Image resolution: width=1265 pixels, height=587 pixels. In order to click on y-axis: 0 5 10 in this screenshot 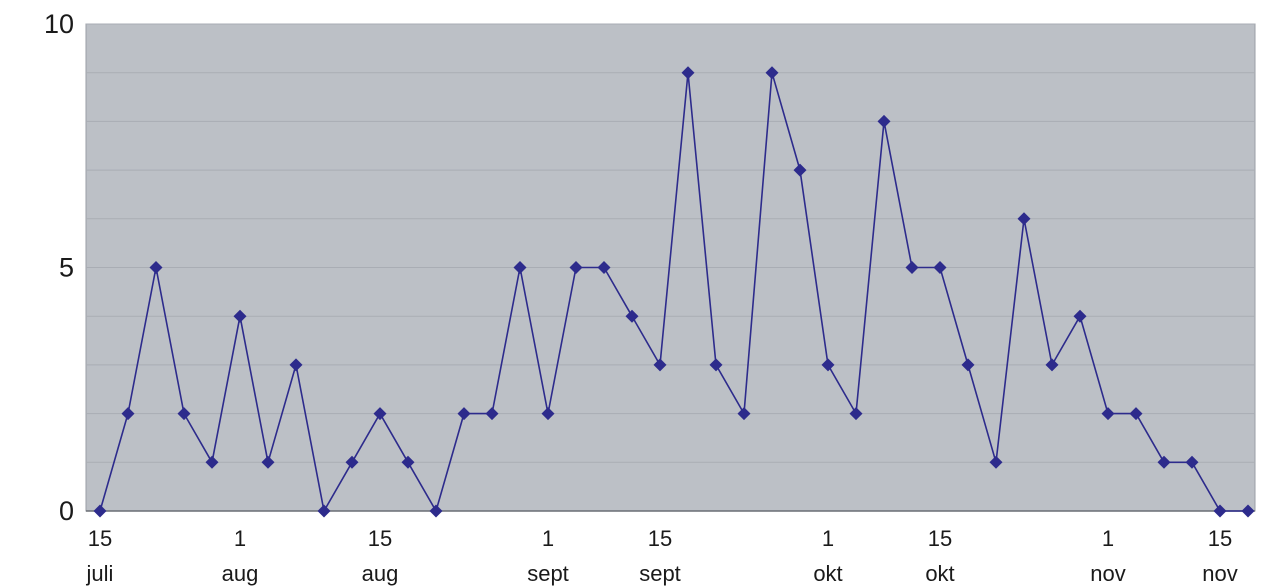, I will do `click(59, 267)`.